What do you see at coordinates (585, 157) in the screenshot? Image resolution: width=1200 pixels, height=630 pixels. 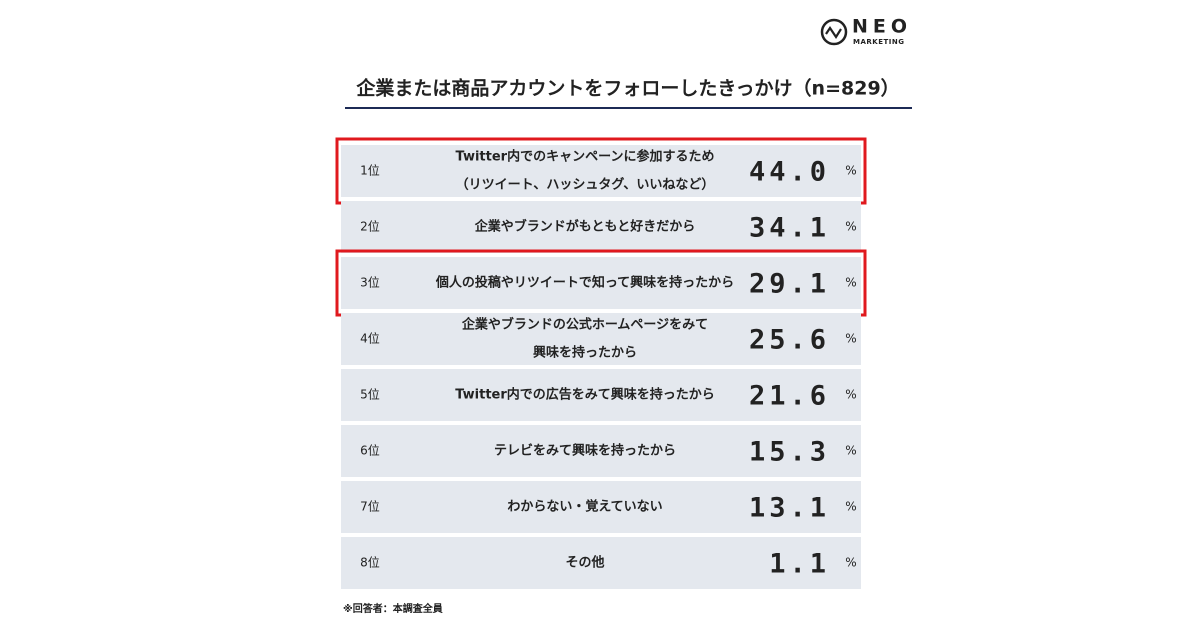 I see `row-label: Twitter内でのキャンペーンに参加するため` at bounding box center [585, 157].